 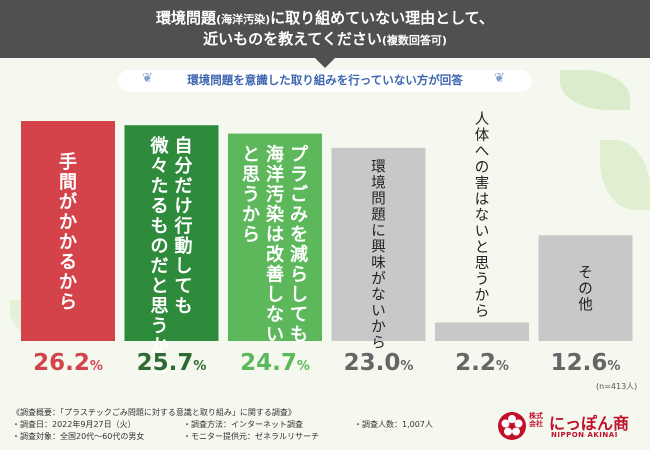 I want to click on logo-small-text: 株式, so click(x=536, y=416).